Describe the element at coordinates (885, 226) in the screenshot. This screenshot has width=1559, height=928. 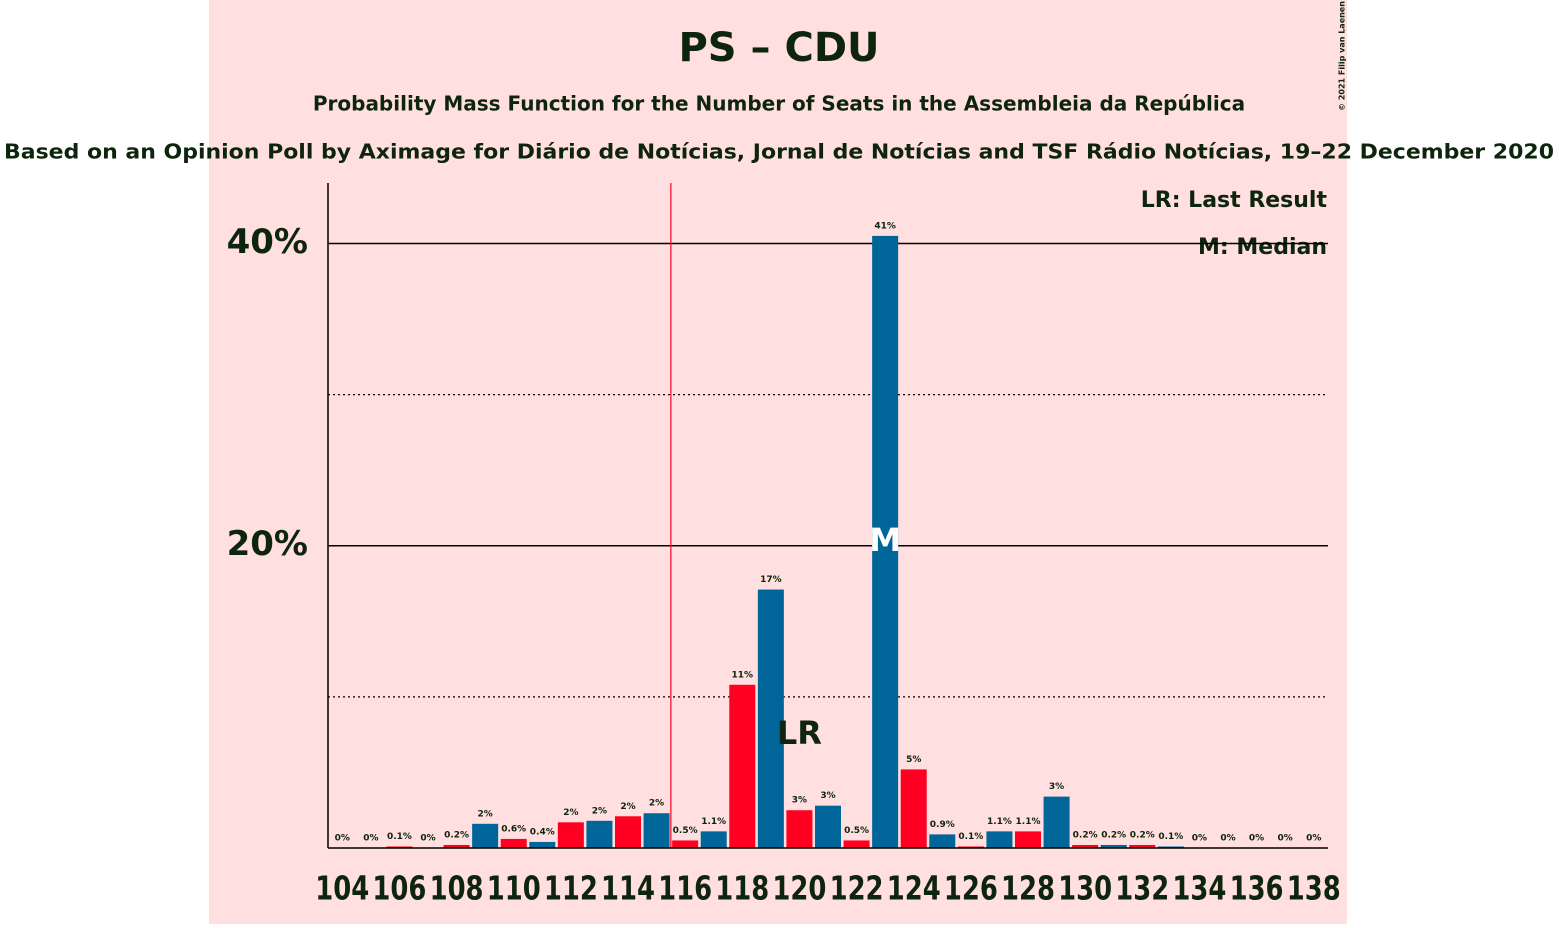
I see `value-label: 41%` at that location.